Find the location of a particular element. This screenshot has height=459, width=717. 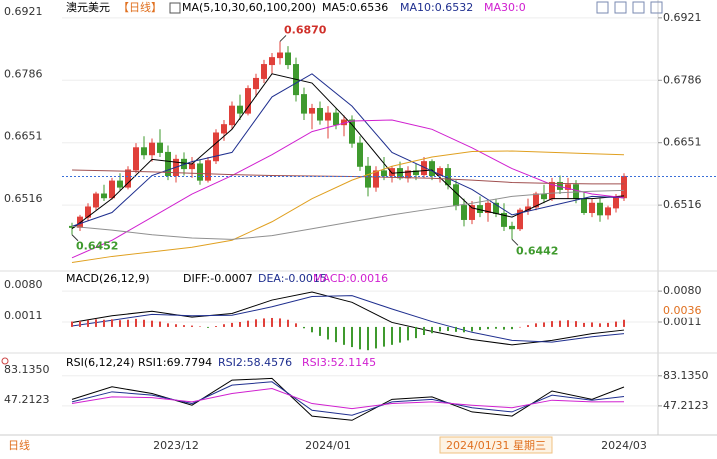

y-tick-label: 47.2123 is located at coordinates (686, 405).